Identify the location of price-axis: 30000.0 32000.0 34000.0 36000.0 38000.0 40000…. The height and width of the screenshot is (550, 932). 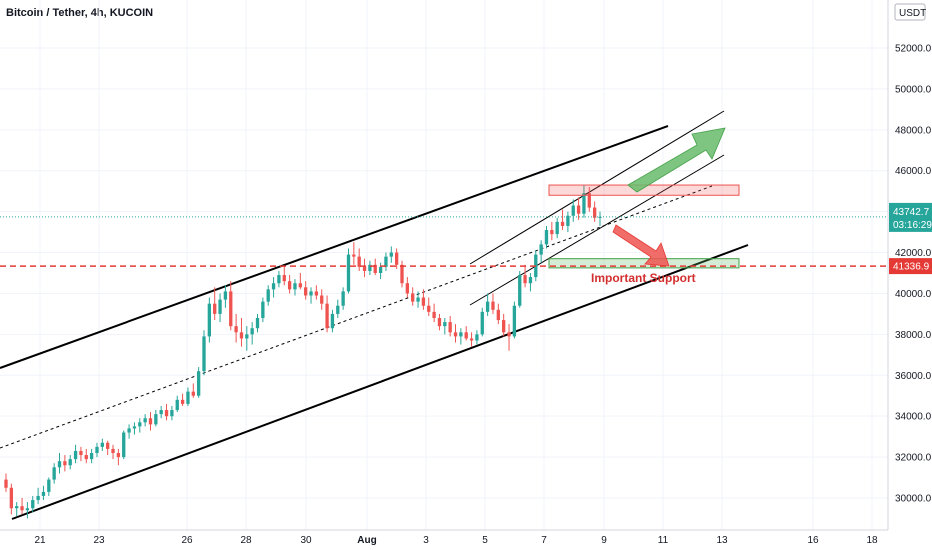
(909, 275).